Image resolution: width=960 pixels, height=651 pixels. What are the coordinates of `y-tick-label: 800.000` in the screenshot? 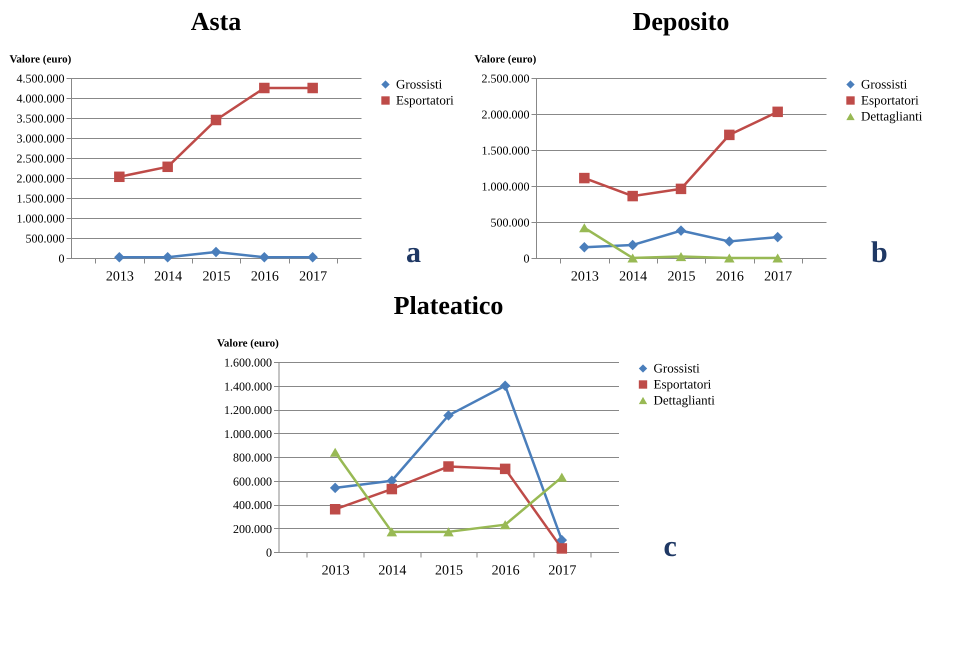 It's located at (252, 457).